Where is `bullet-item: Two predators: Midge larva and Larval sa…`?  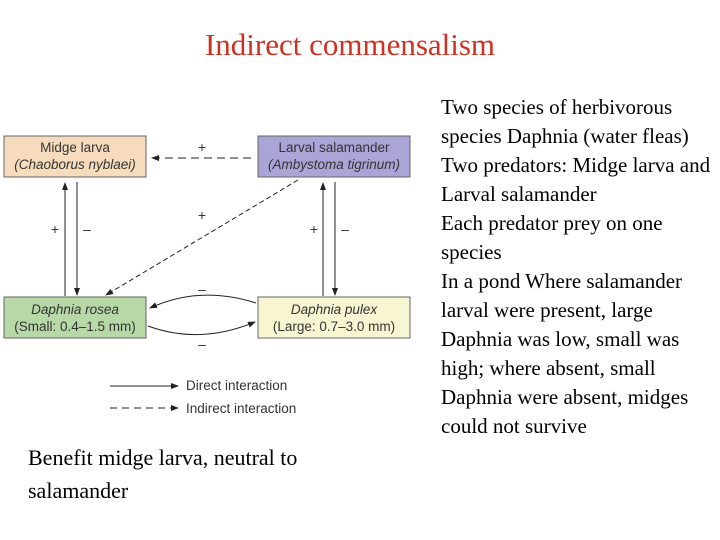 bullet-item: Two predators: Midge larva and Larval sa… is located at coordinates (576, 179).